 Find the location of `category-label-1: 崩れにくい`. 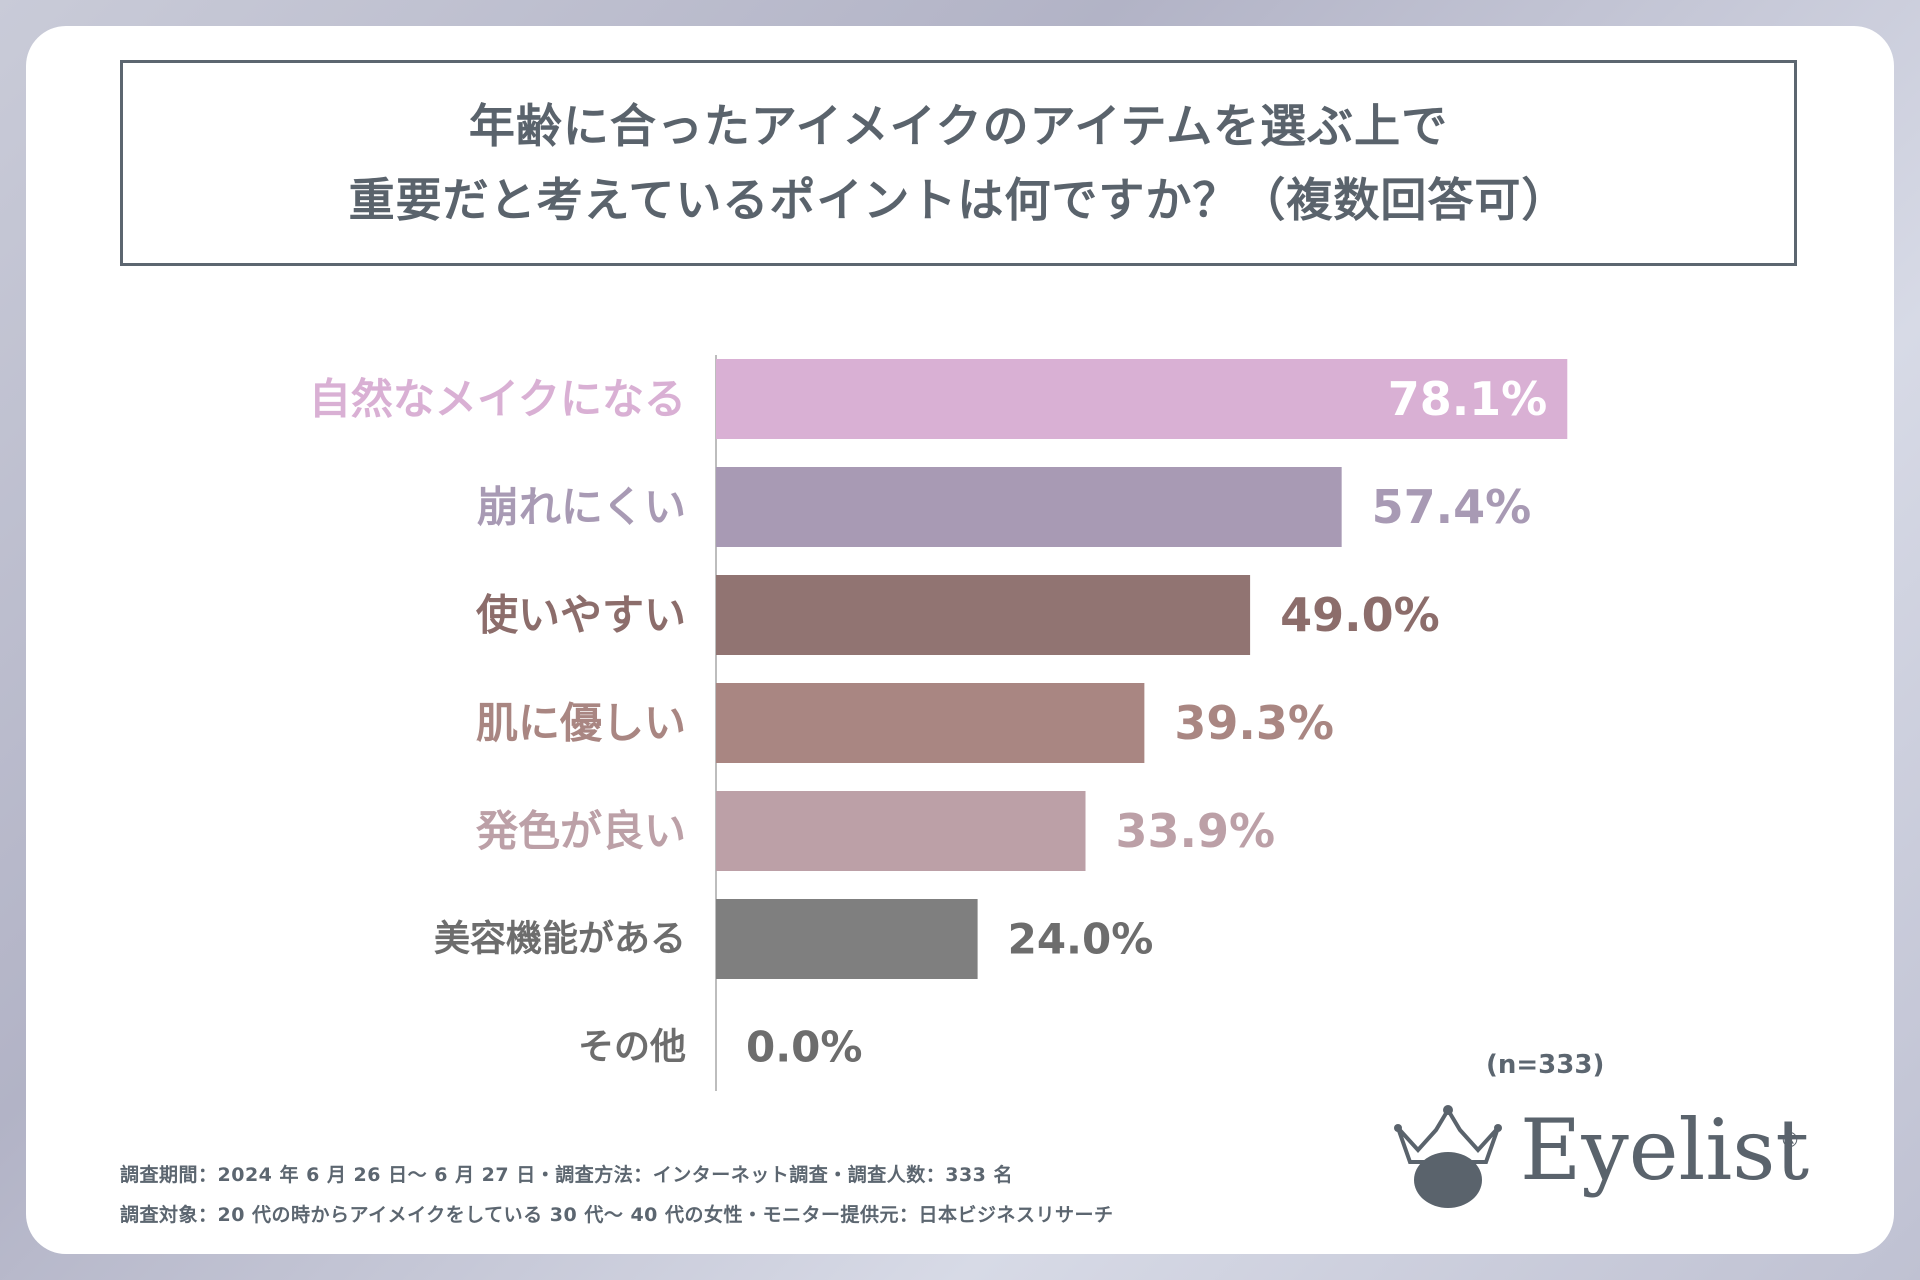

category-label-1: 崩れにくい is located at coordinates (581, 507).